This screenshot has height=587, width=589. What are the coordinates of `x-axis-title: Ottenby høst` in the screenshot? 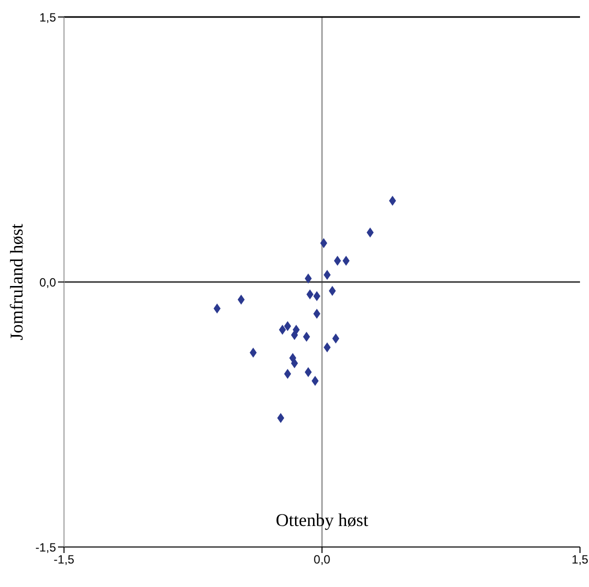 It's located at (322, 520).